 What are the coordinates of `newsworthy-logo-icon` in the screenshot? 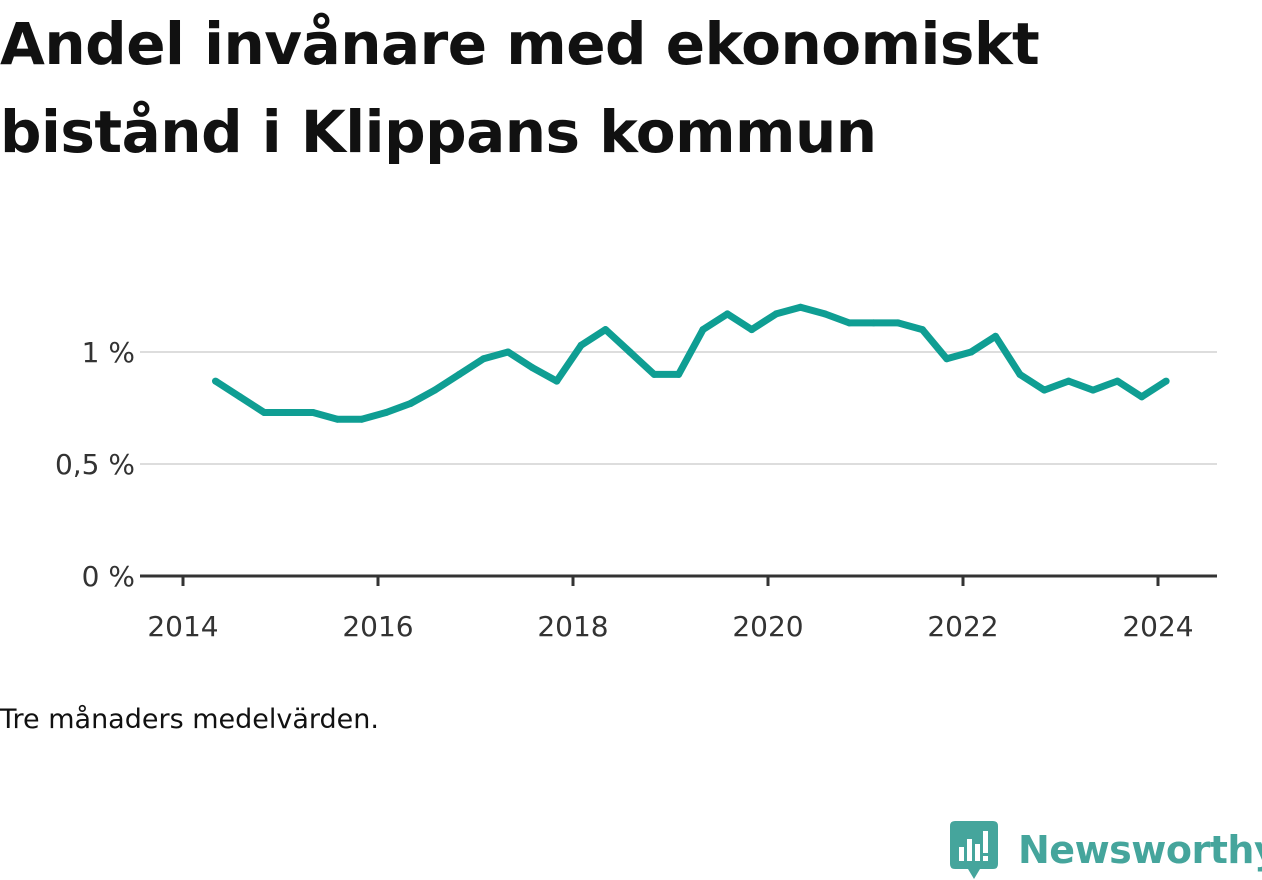 It's located at (974, 850).